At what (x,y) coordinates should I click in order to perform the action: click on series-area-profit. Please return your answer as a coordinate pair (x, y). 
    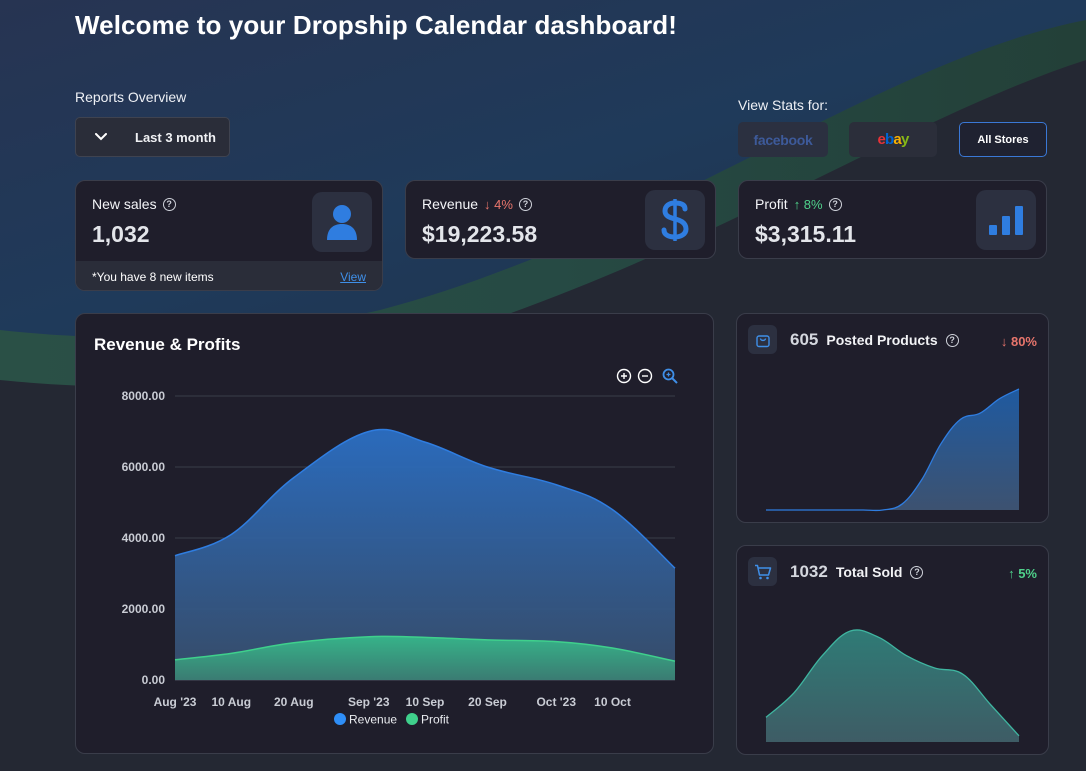
    Looking at the image, I should click on (425, 658).